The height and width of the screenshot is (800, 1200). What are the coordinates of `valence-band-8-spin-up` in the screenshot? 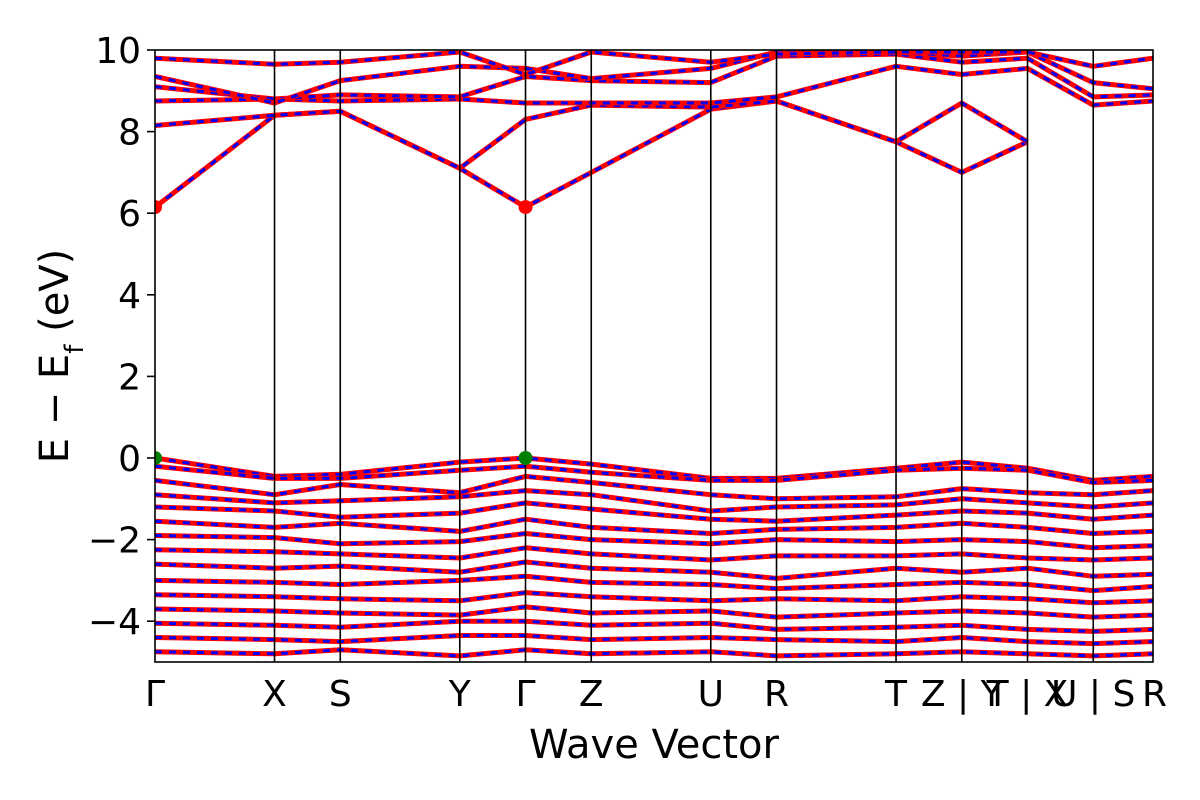 It's located at (654, 554).